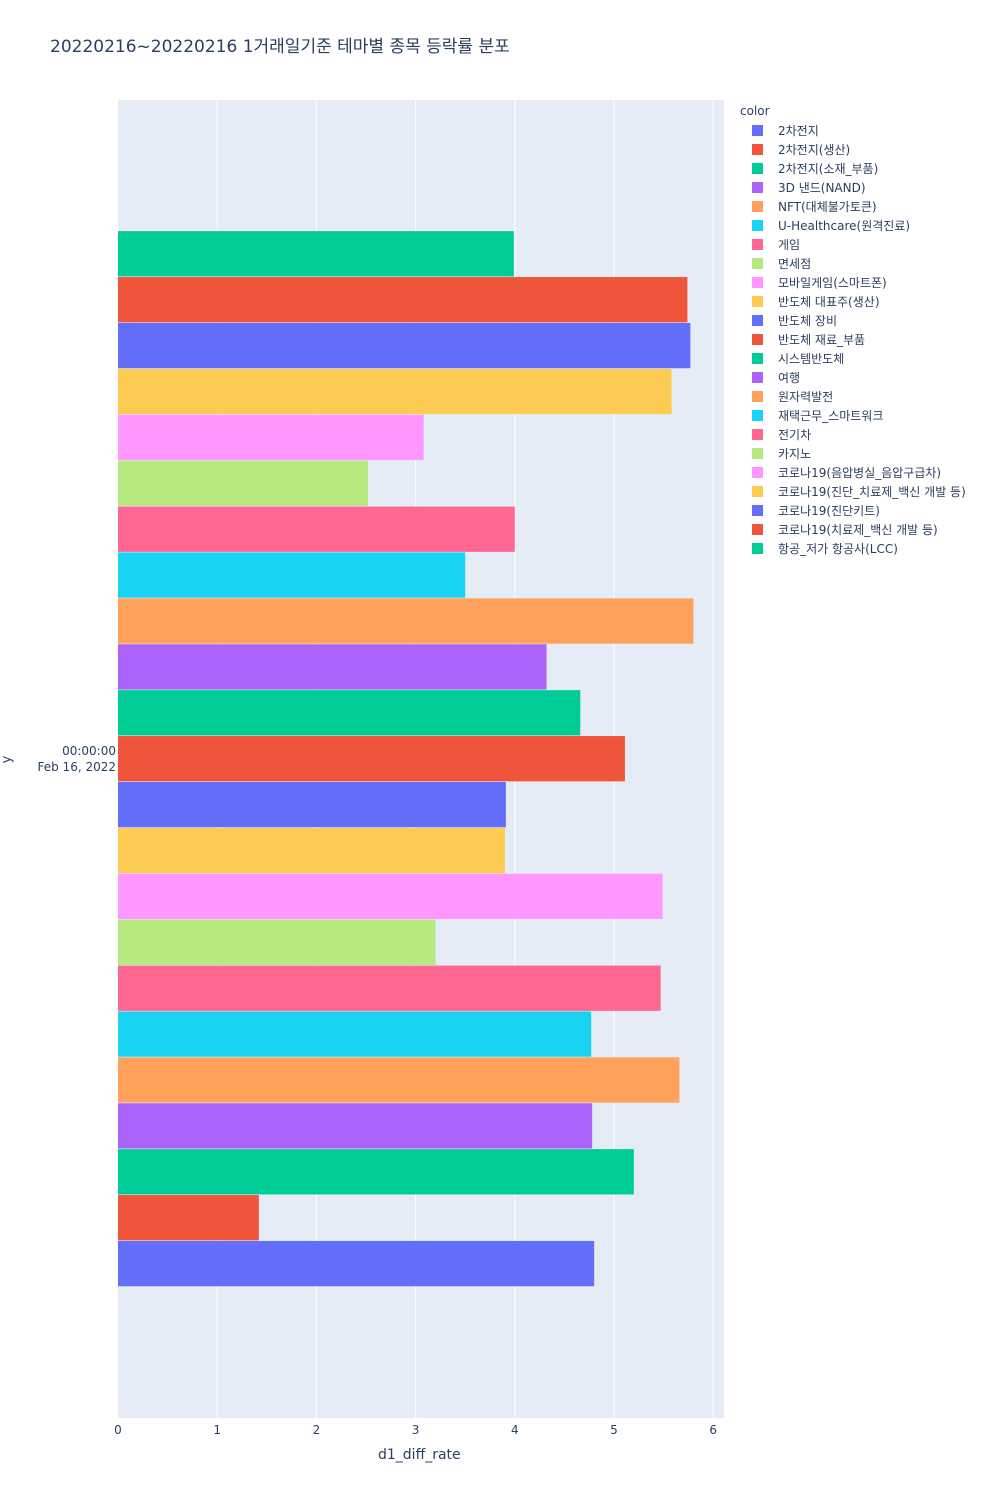 This screenshot has height=1500, width=1000. I want to click on legend-item: 3D 낸드(NAND), so click(853, 187).